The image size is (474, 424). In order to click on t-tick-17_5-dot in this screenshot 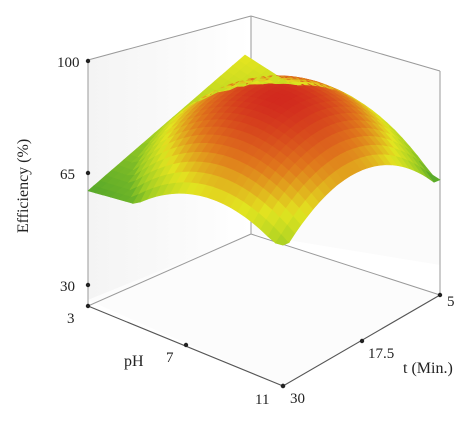, I will do `click(362, 341)`.